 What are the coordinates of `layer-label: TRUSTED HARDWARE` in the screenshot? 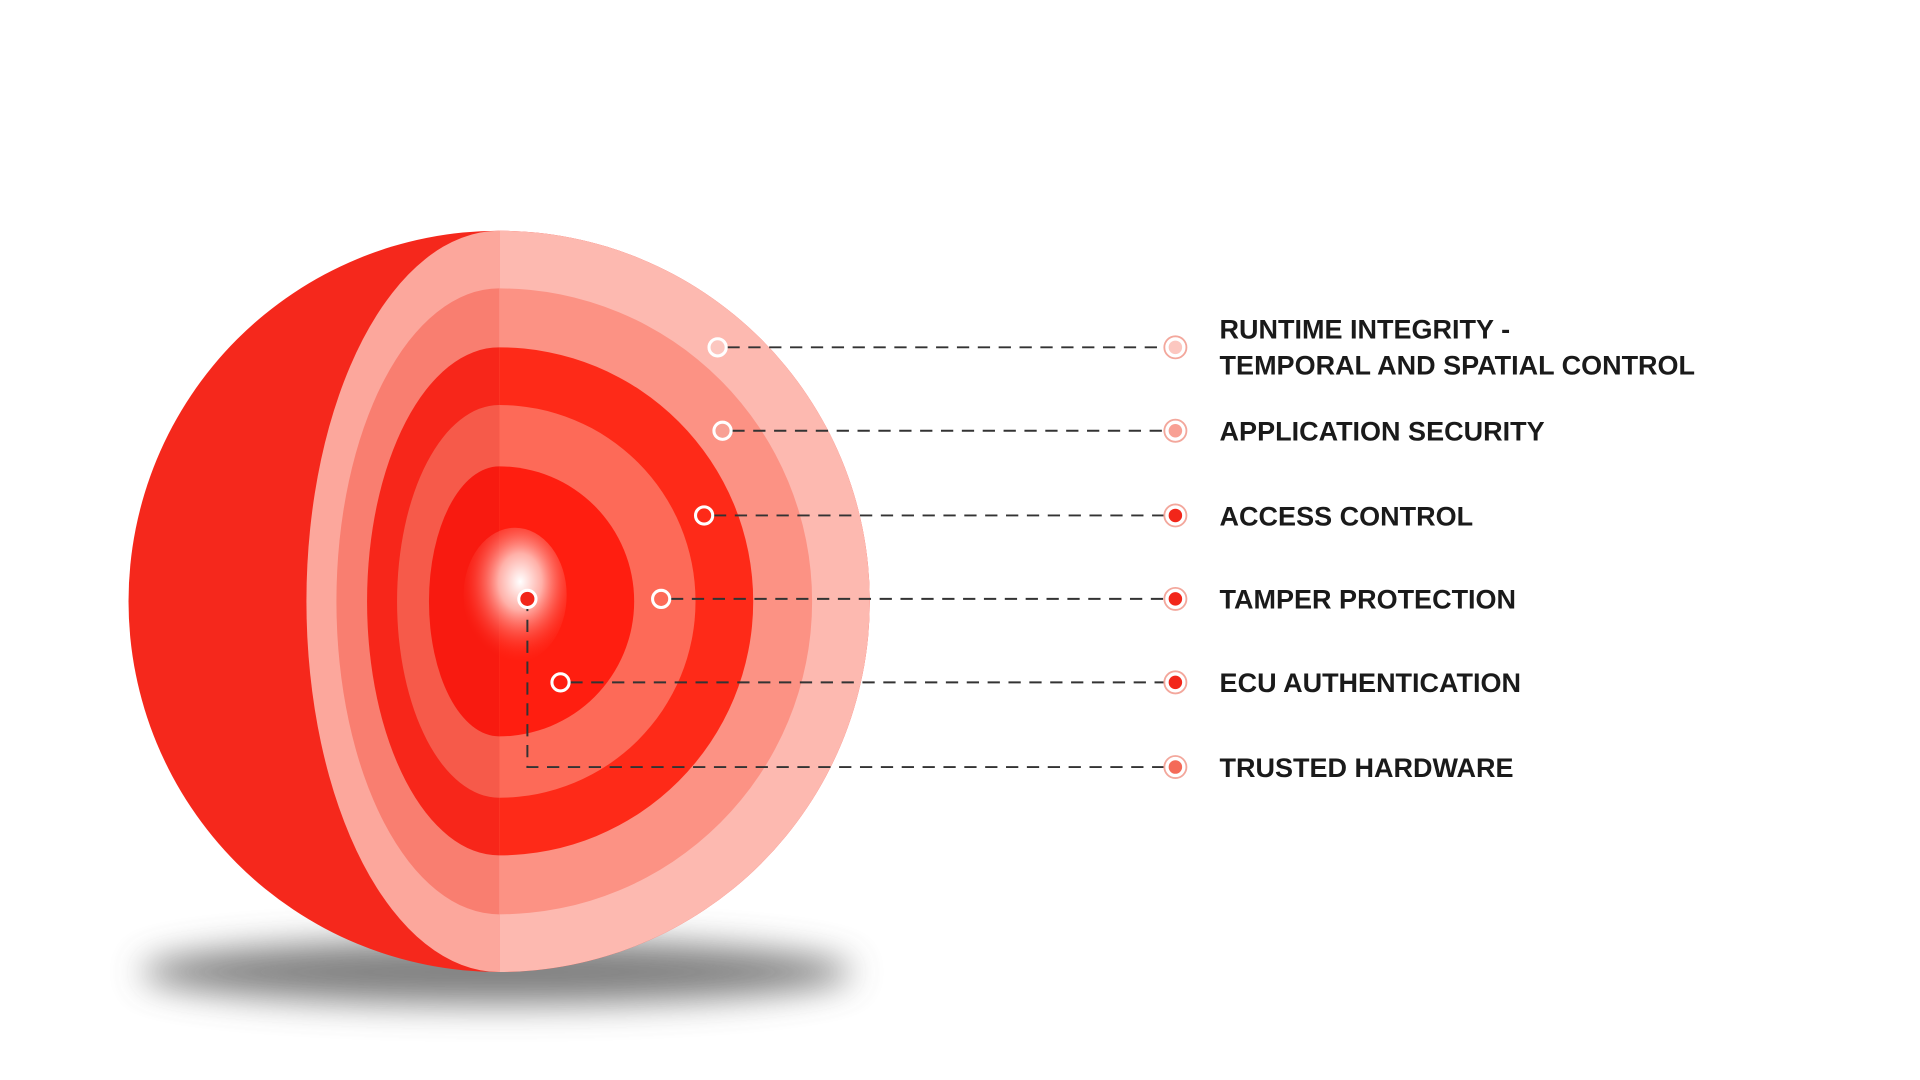 It's located at (1367, 768).